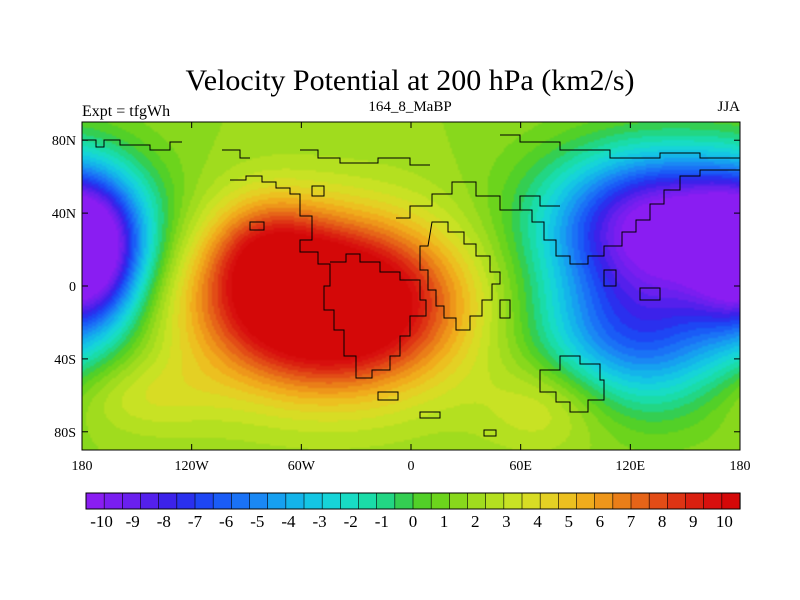 This screenshot has height=600, width=800. Describe the element at coordinates (226, 521) in the screenshot. I see `colorbar-label: -6` at that location.